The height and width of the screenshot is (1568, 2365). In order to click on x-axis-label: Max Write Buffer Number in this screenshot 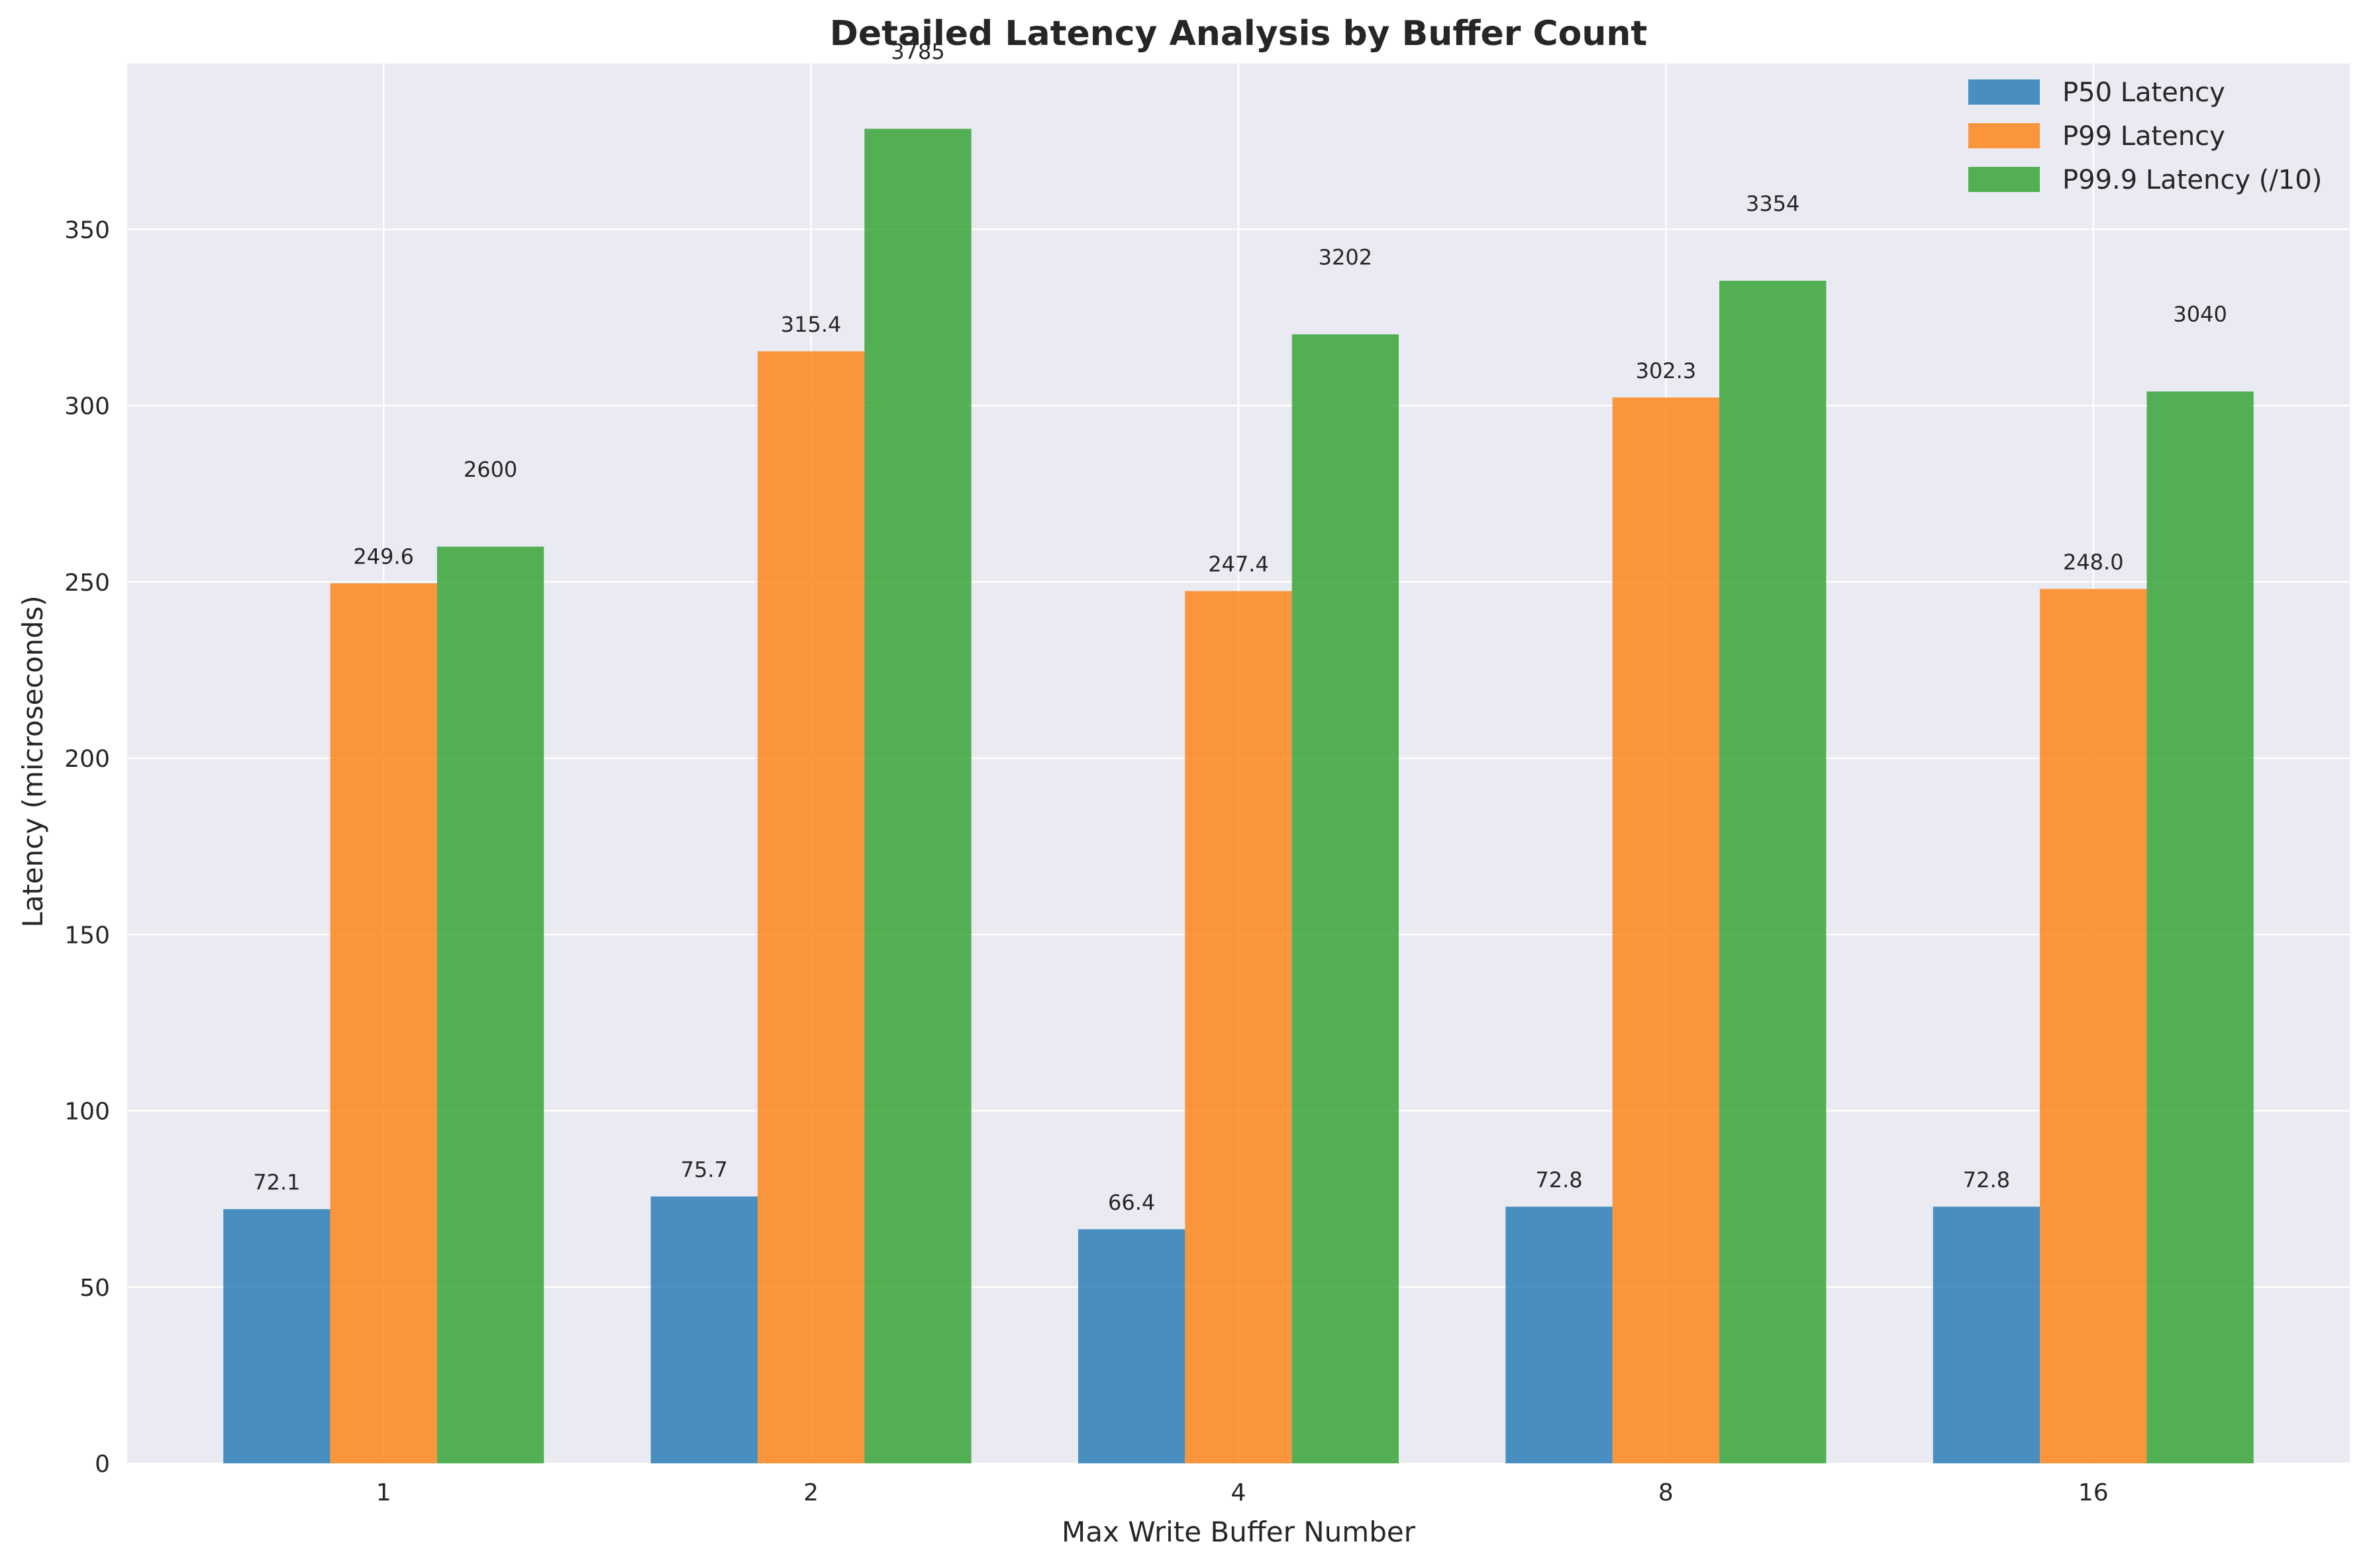, I will do `click(1239, 1532)`.